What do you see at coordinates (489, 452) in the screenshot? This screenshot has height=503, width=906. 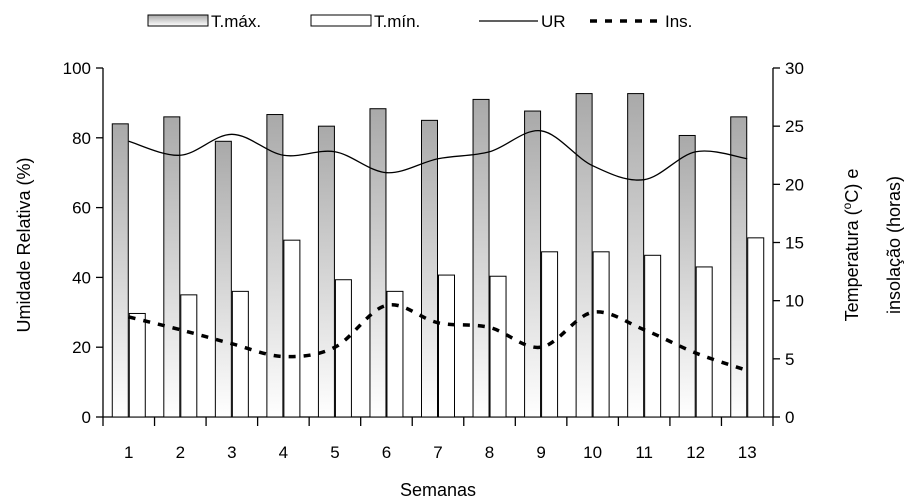 I see `x-tick-label: 8` at bounding box center [489, 452].